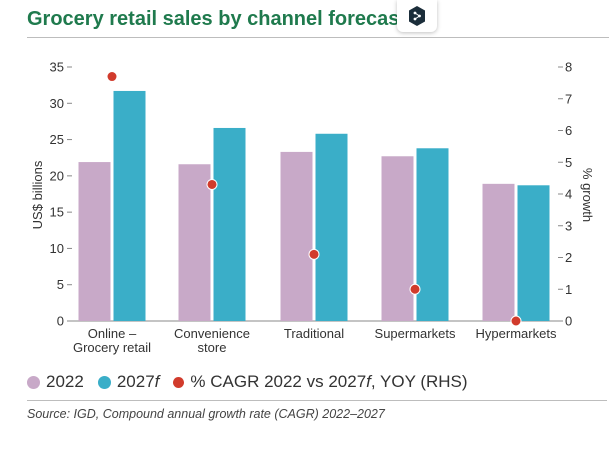 The image size is (609, 454). What do you see at coordinates (33, 382) in the screenshot?
I see `legend-swatch-2022` at bounding box center [33, 382].